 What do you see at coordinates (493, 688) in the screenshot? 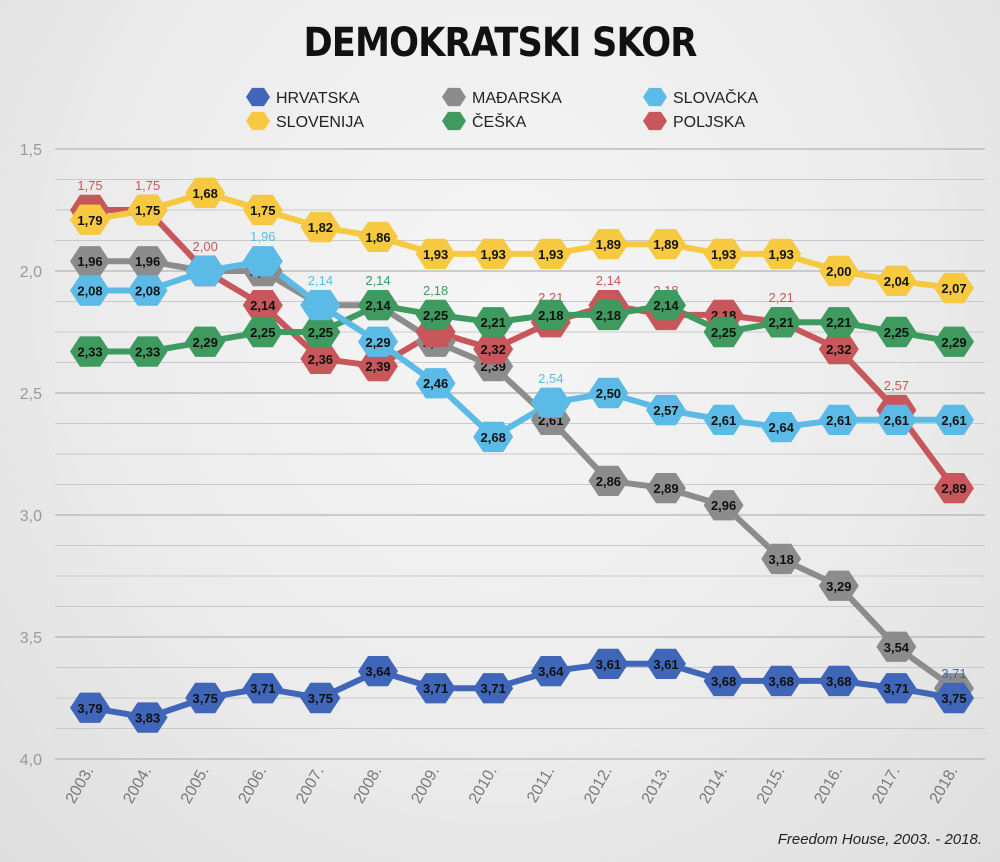
I see `data-label: 3,71` at bounding box center [493, 688].